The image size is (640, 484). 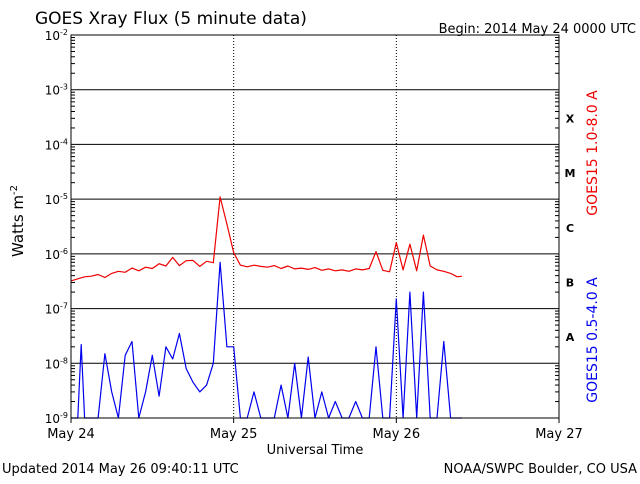 I want to click on legend-series-2: GOES15 0.5-4.0 A, so click(x=593, y=340).